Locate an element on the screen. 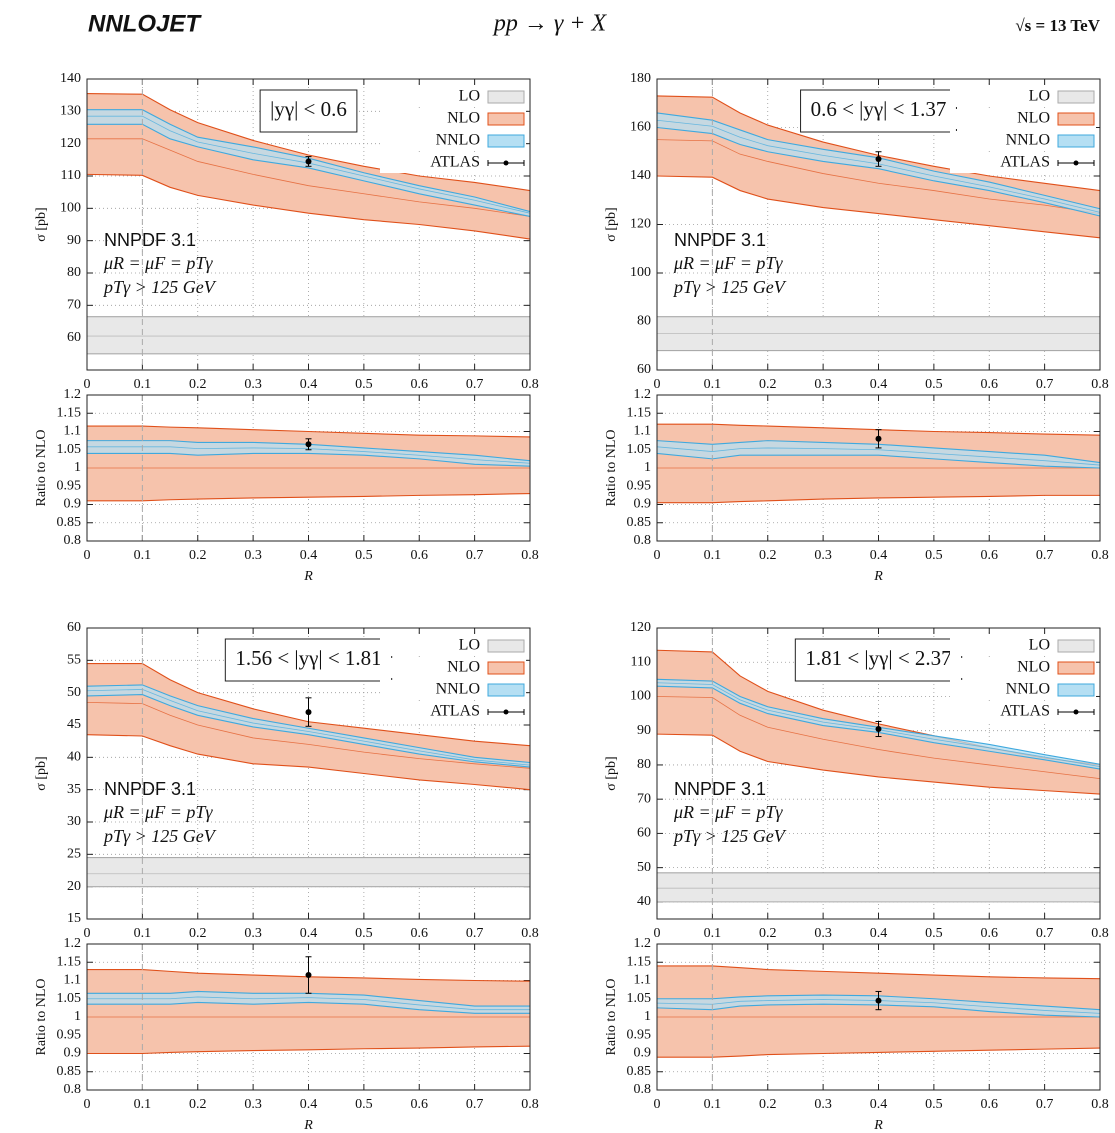 This screenshot has width=1115, height=1133. y-tick-label: 0.9 is located at coordinates (643, 504).